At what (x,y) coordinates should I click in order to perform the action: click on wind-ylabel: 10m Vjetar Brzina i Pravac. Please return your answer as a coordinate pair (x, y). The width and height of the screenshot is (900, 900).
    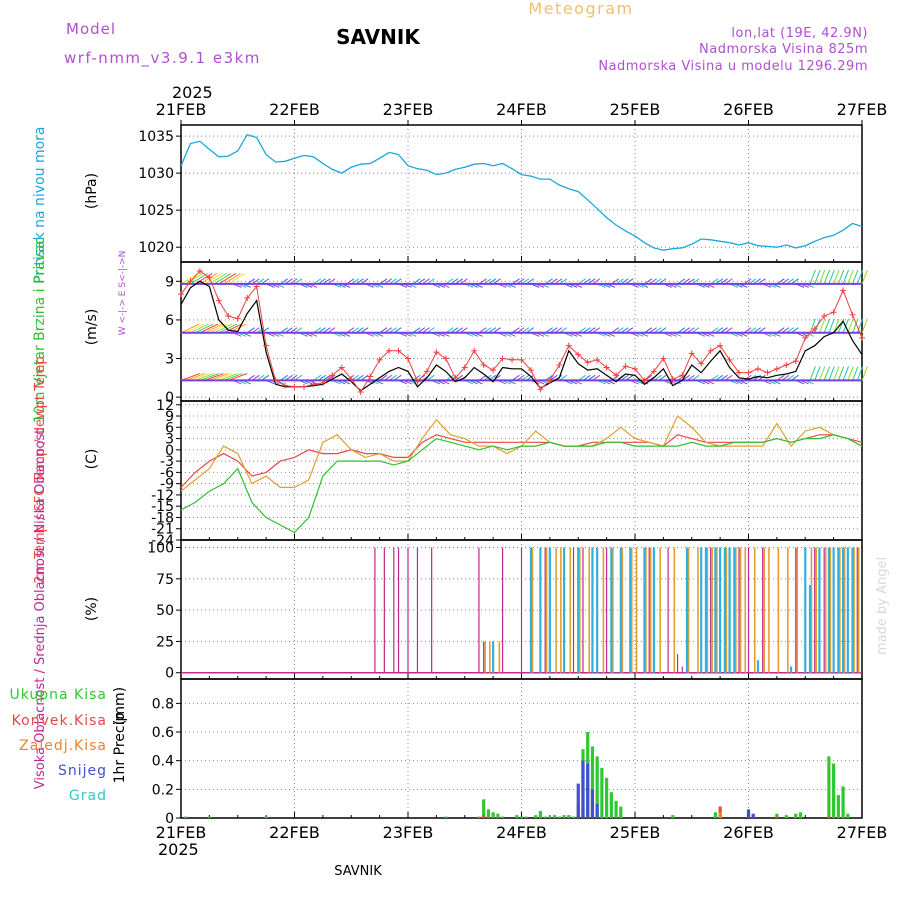
    Looking at the image, I should click on (40, 330).